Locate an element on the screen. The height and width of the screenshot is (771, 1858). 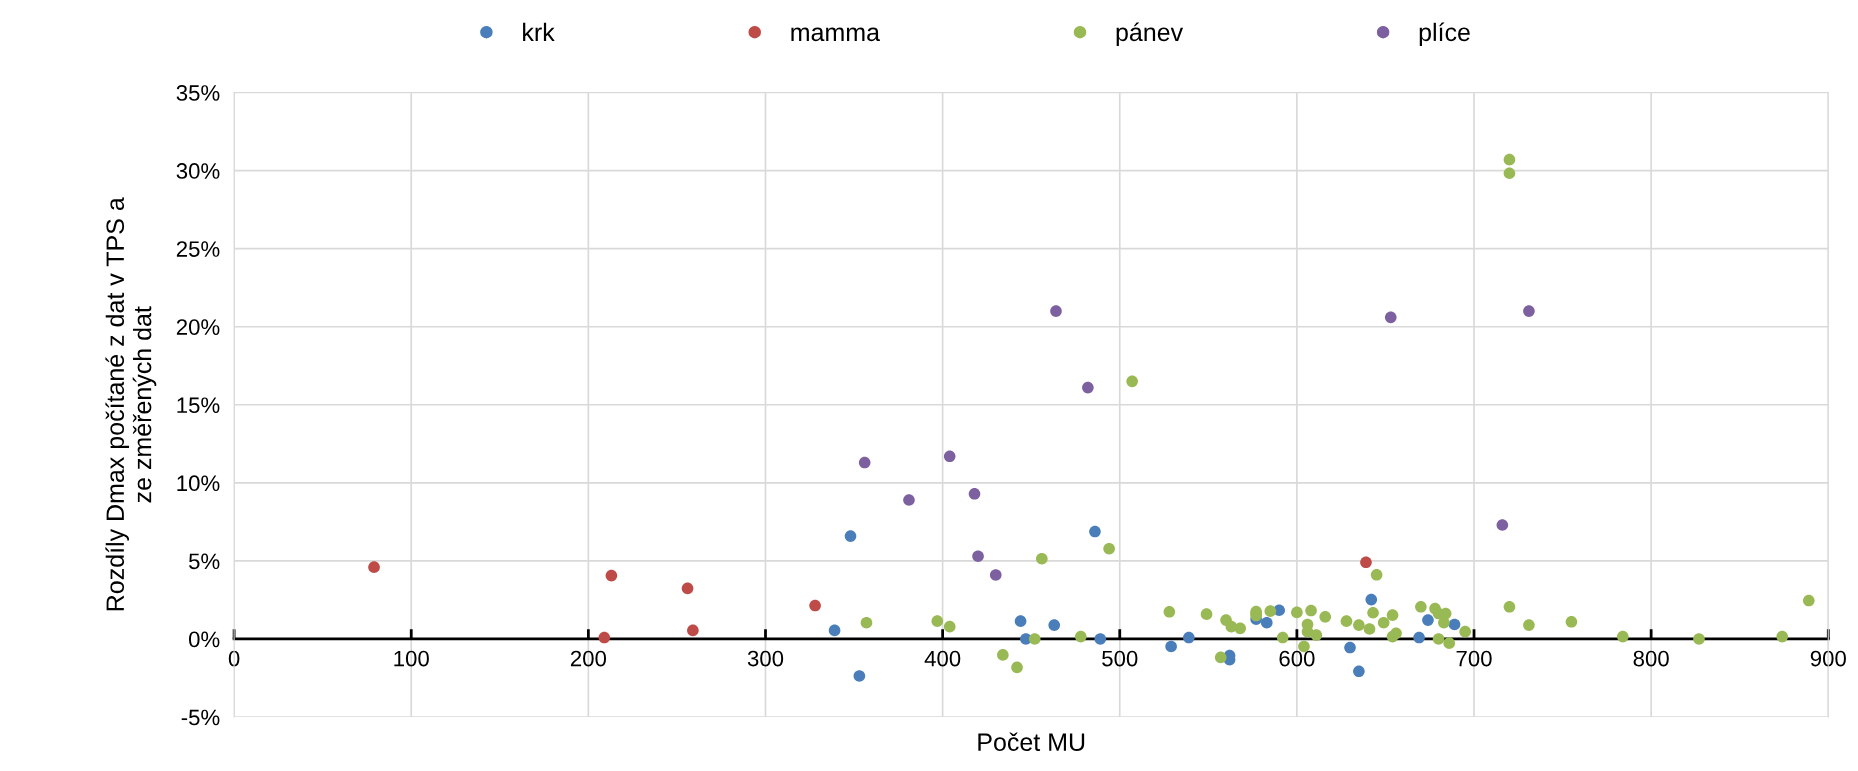
y-axis-title: Rozdíly Dmax počítané z dat v TPS a ze změřených dat is located at coordinates (131, 404).